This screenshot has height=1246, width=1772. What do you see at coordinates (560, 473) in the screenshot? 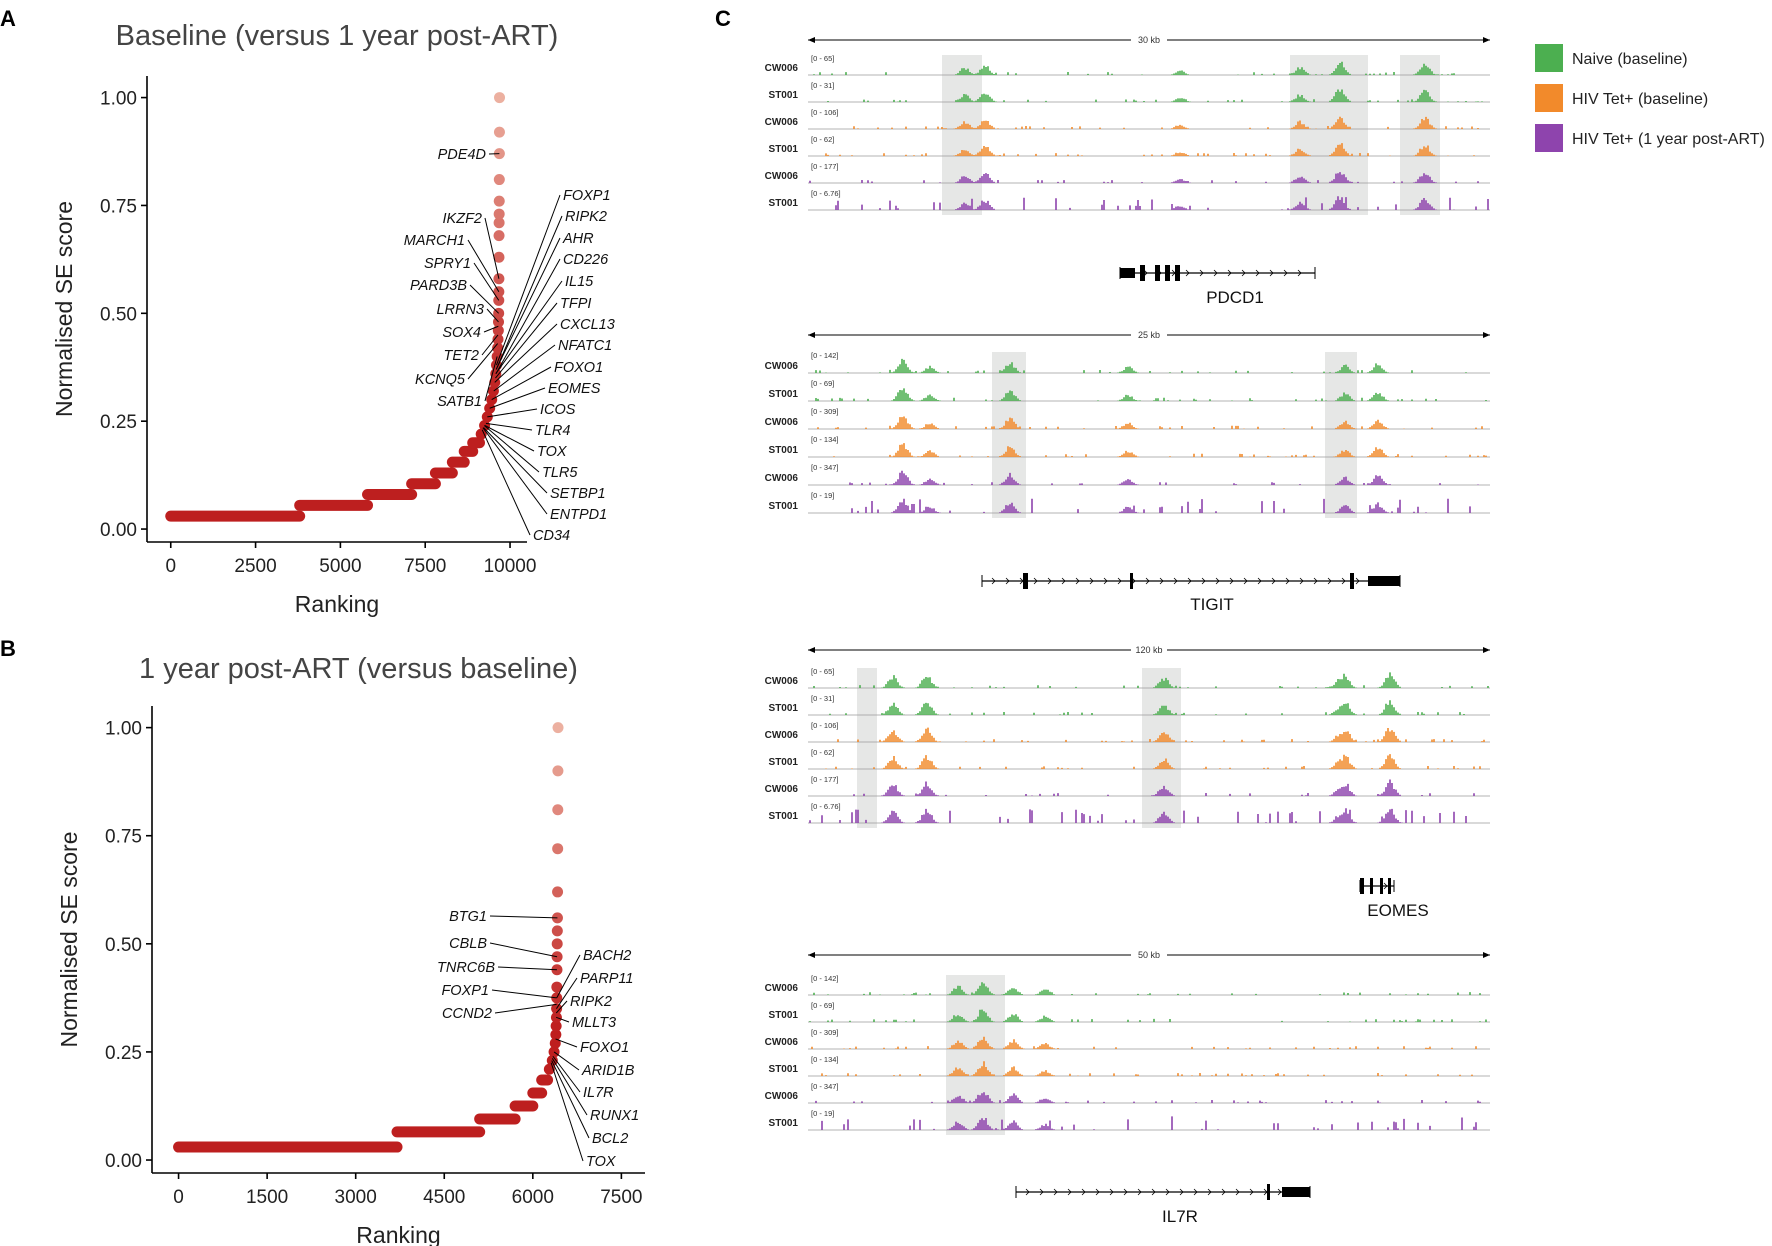
I see `gene-label: TLR5` at bounding box center [560, 473].